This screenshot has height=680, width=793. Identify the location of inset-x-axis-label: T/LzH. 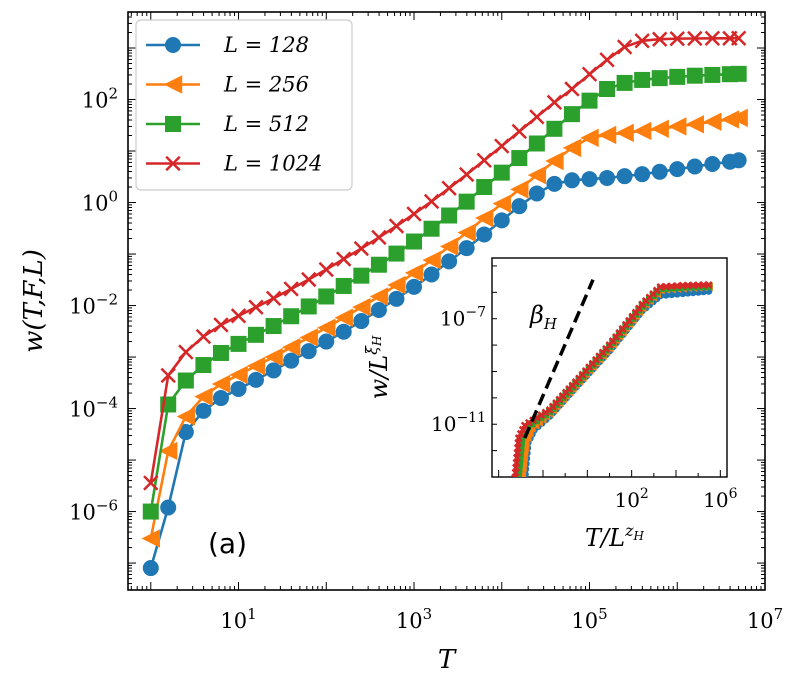
(614, 536).